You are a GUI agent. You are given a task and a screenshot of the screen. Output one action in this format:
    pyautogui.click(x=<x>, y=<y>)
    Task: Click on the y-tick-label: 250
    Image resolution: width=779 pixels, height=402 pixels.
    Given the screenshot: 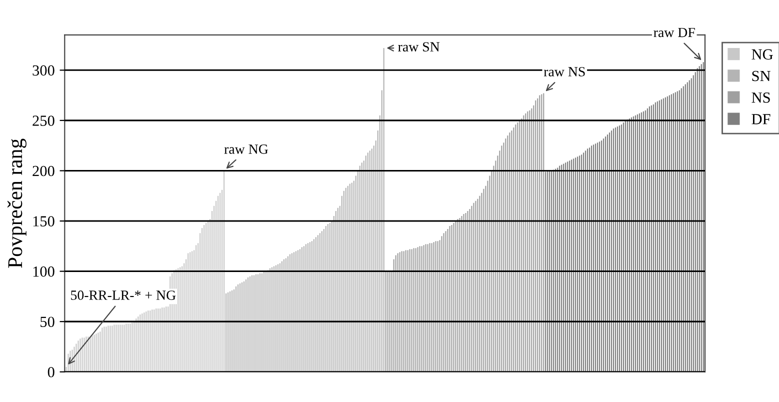 What is the action you would take?
    pyautogui.click(x=43, y=121)
    